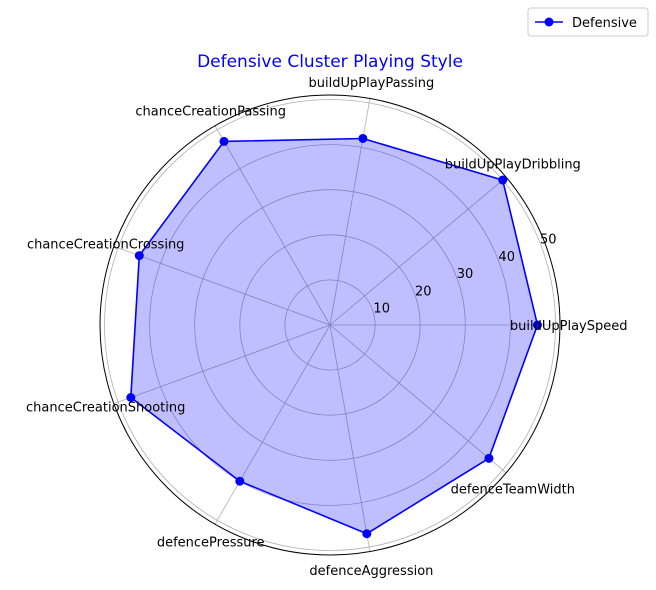 The height and width of the screenshot is (590, 656). Describe the element at coordinates (381, 309) in the screenshot. I see `radial-tick-10: 10` at that location.